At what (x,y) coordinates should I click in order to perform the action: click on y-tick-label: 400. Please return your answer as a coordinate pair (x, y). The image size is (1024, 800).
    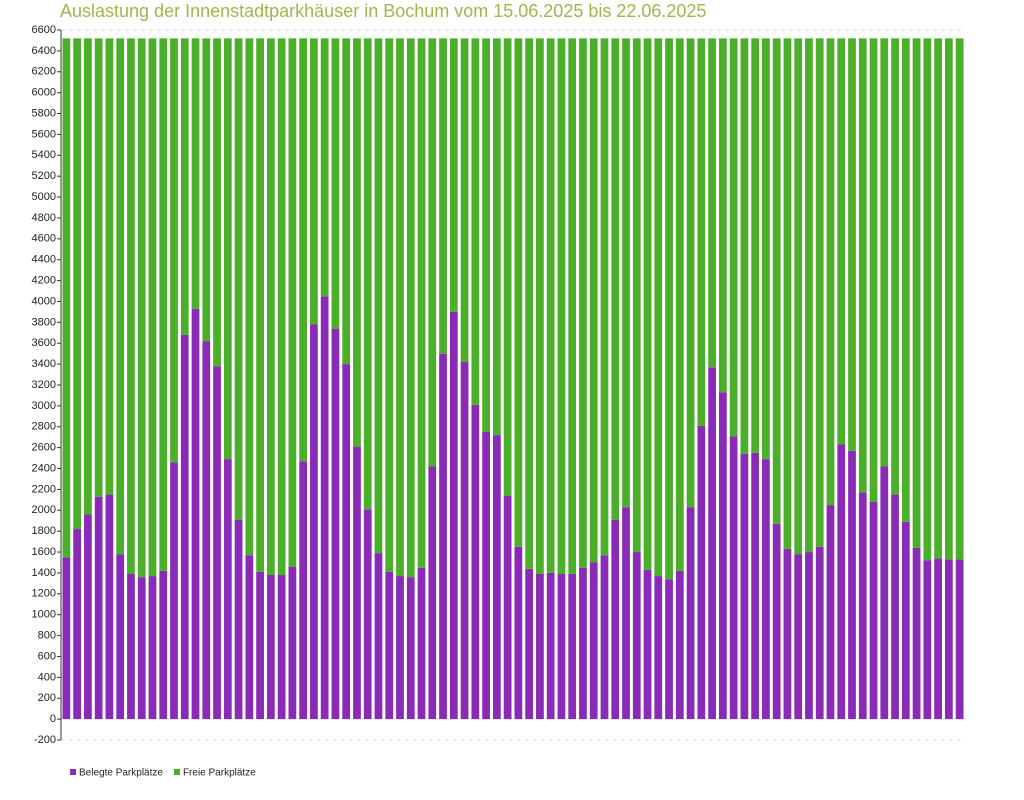
    Looking at the image, I should click on (47, 677).